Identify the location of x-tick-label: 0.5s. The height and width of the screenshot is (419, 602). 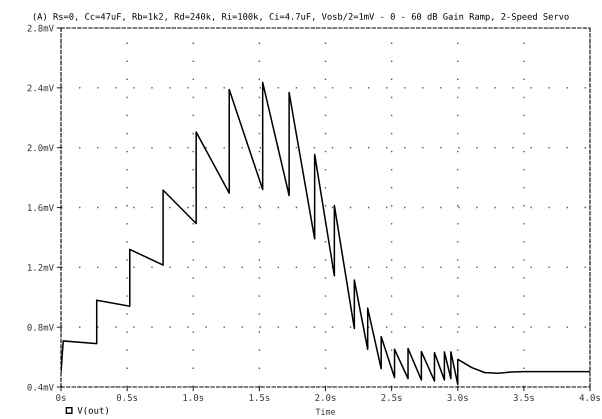
(127, 397).